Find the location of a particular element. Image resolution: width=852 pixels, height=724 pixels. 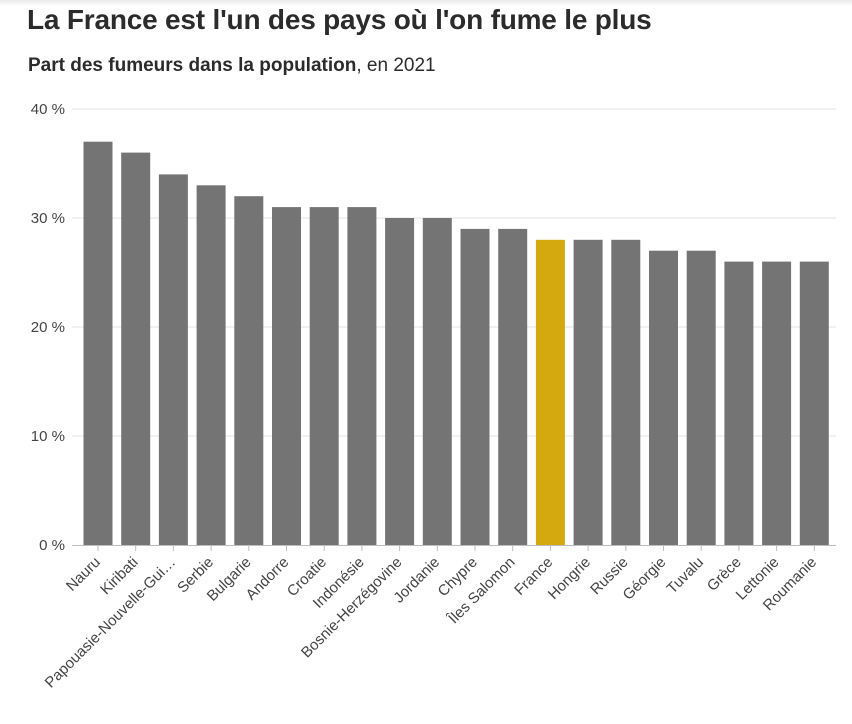

y-tick-label: 0 % is located at coordinates (52, 545).